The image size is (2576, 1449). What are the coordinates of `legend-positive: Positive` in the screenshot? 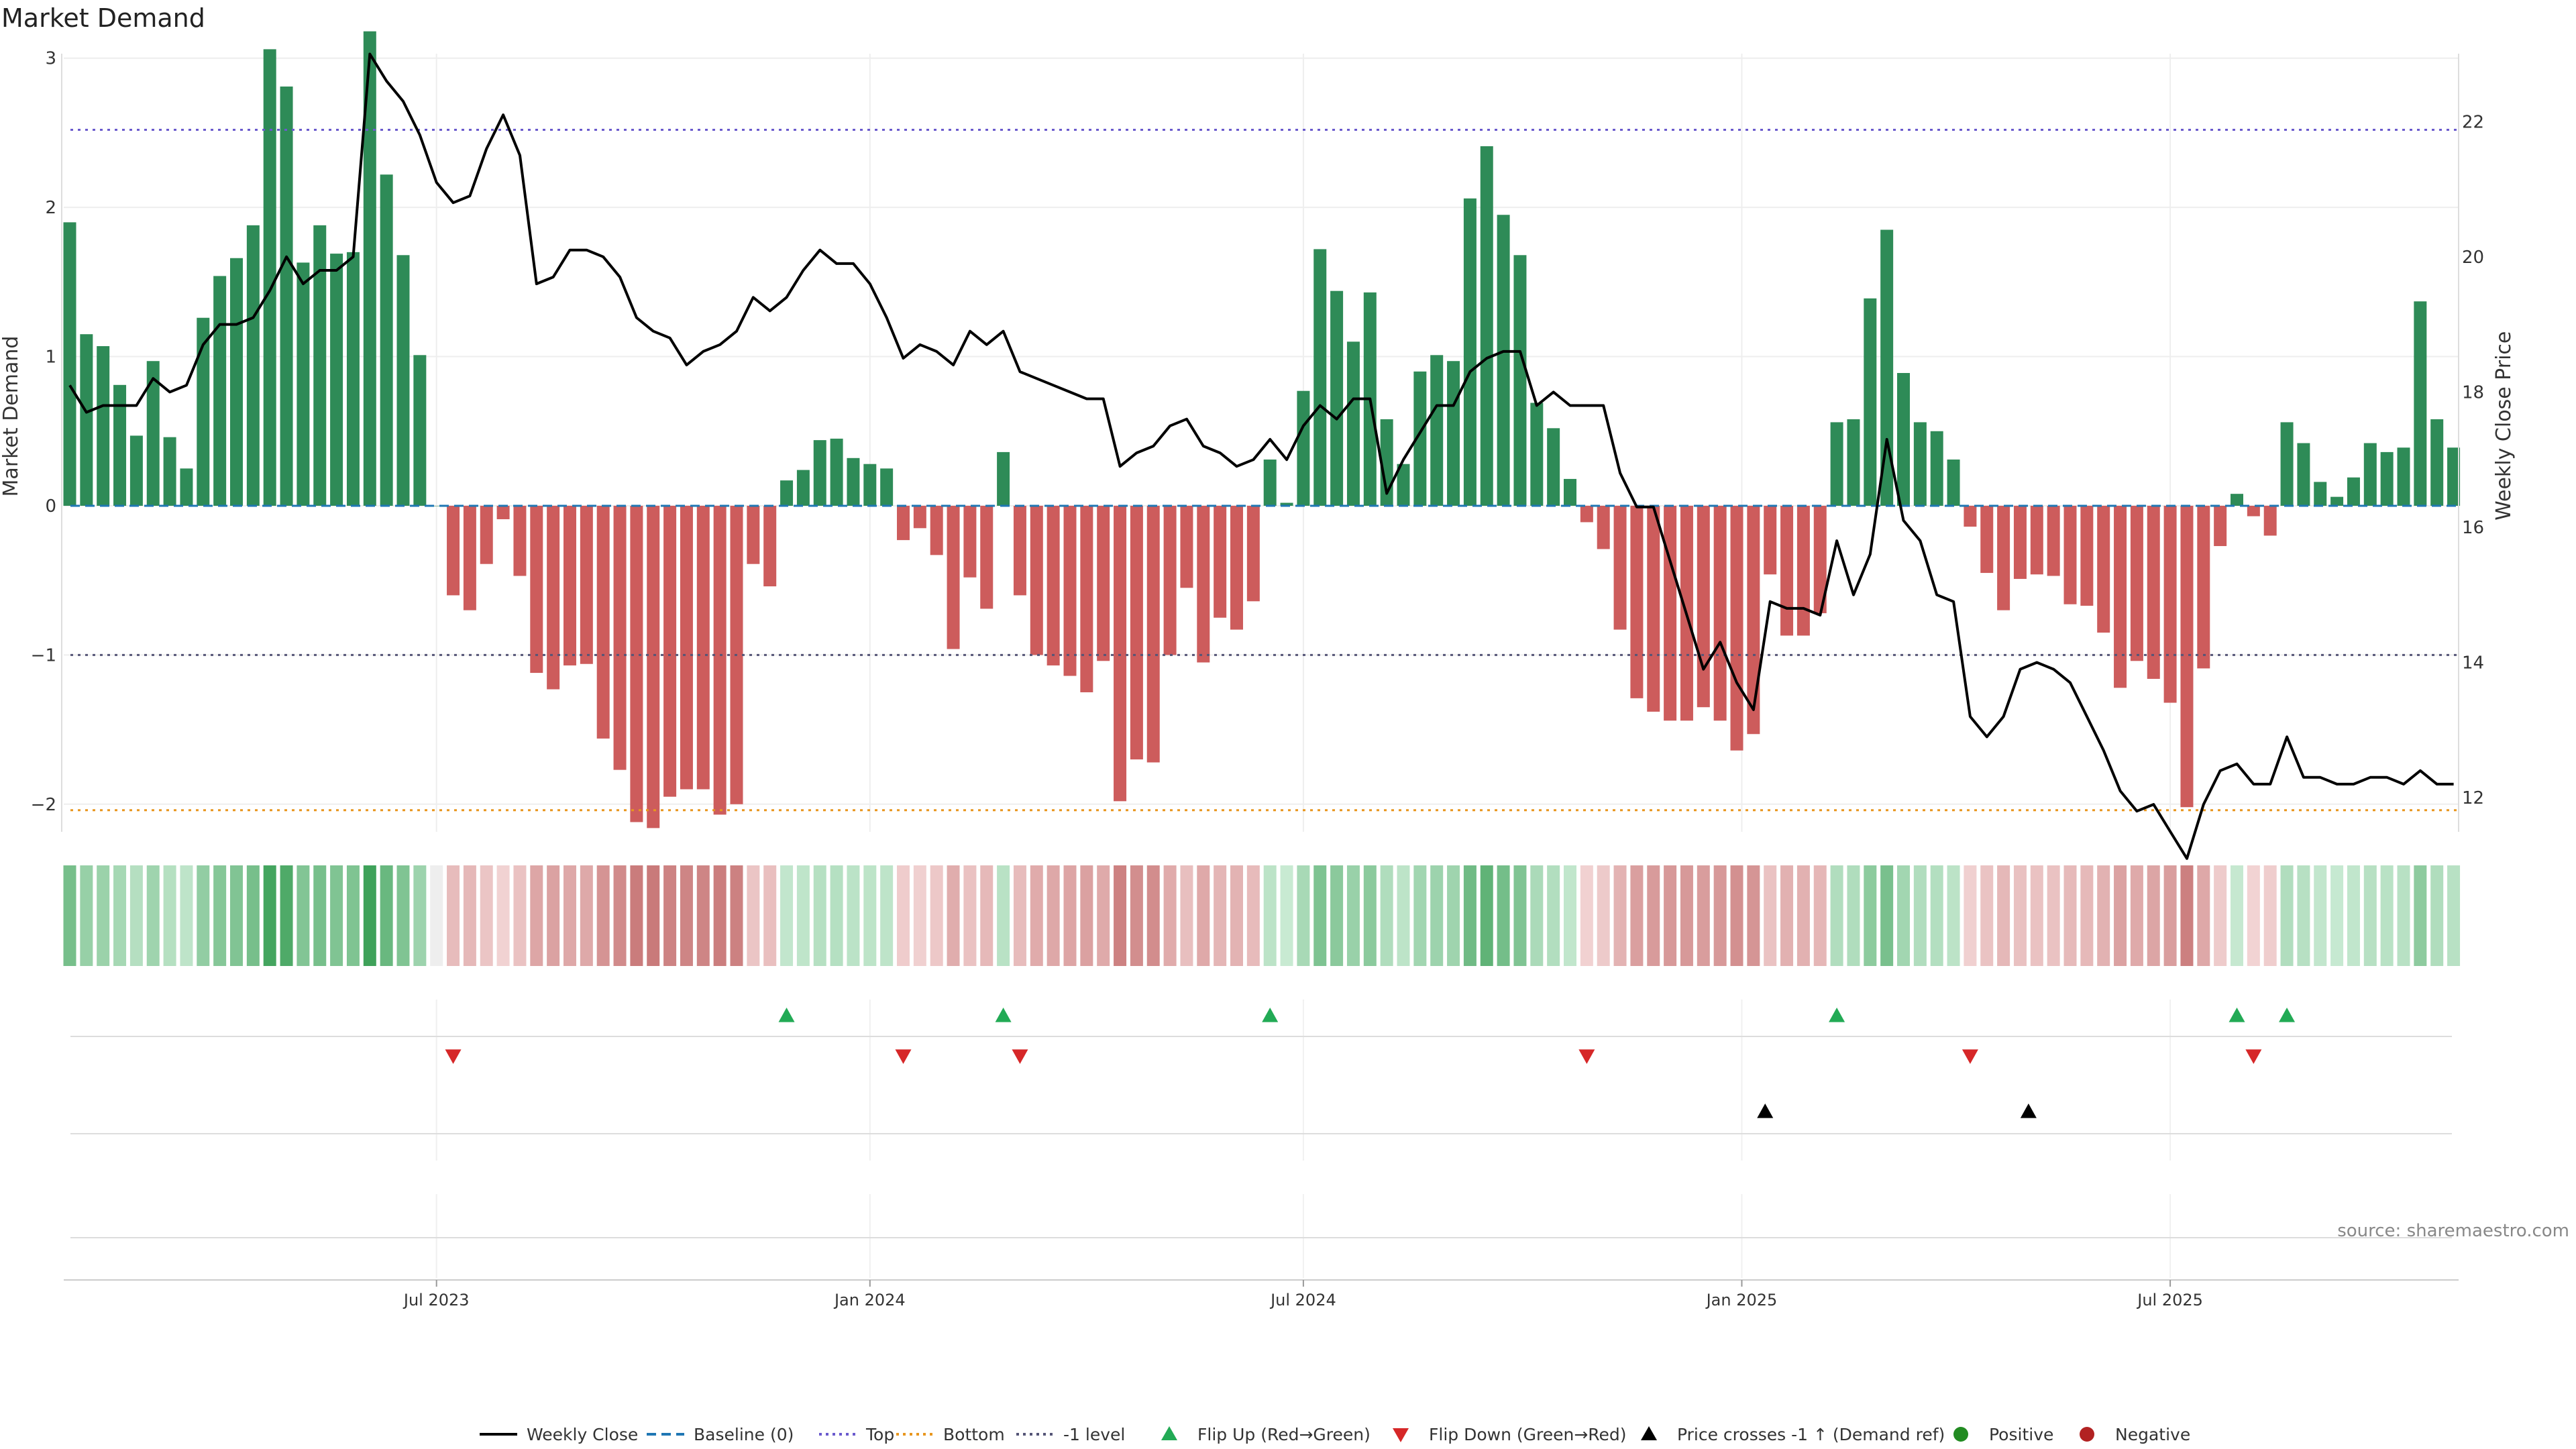 It's located at (2003, 1434).